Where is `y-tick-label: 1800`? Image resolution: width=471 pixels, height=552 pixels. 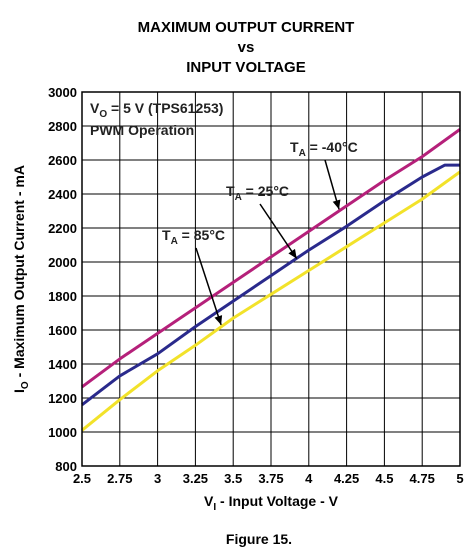 y-tick-label: 1800 is located at coordinates (62, 296).